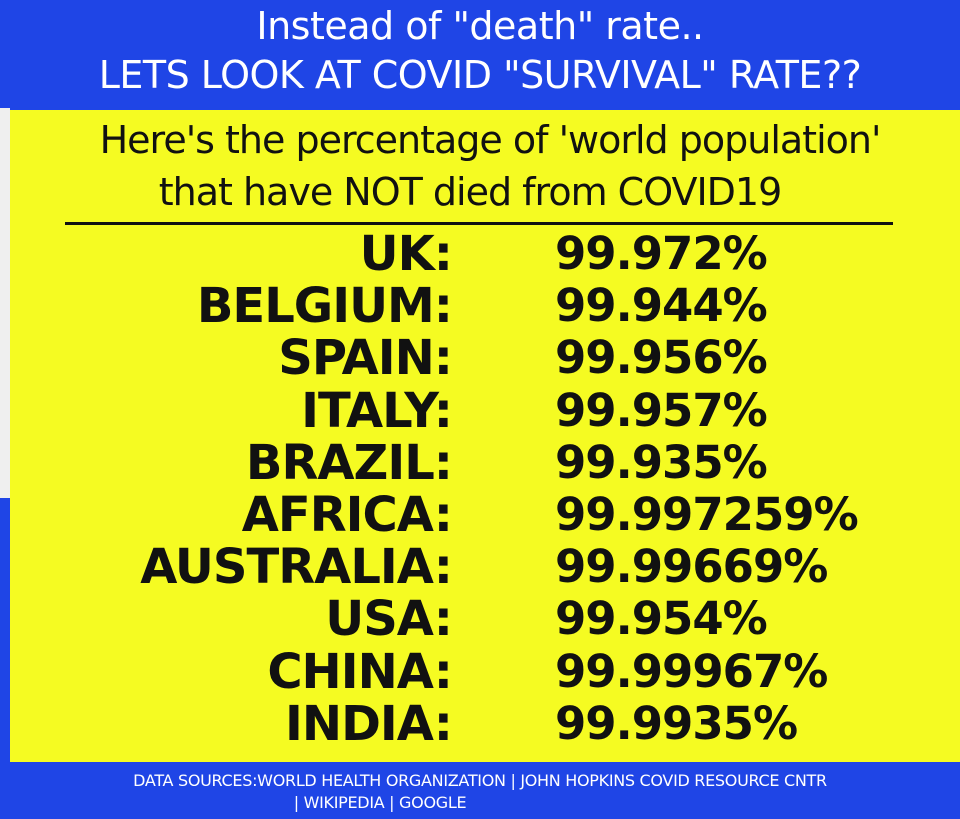 This screenshot has height=819, width=960. Describe the element at coordinates (296, 567) in the screenshot. I see `country-label: AUSTRALIA:` at that location.